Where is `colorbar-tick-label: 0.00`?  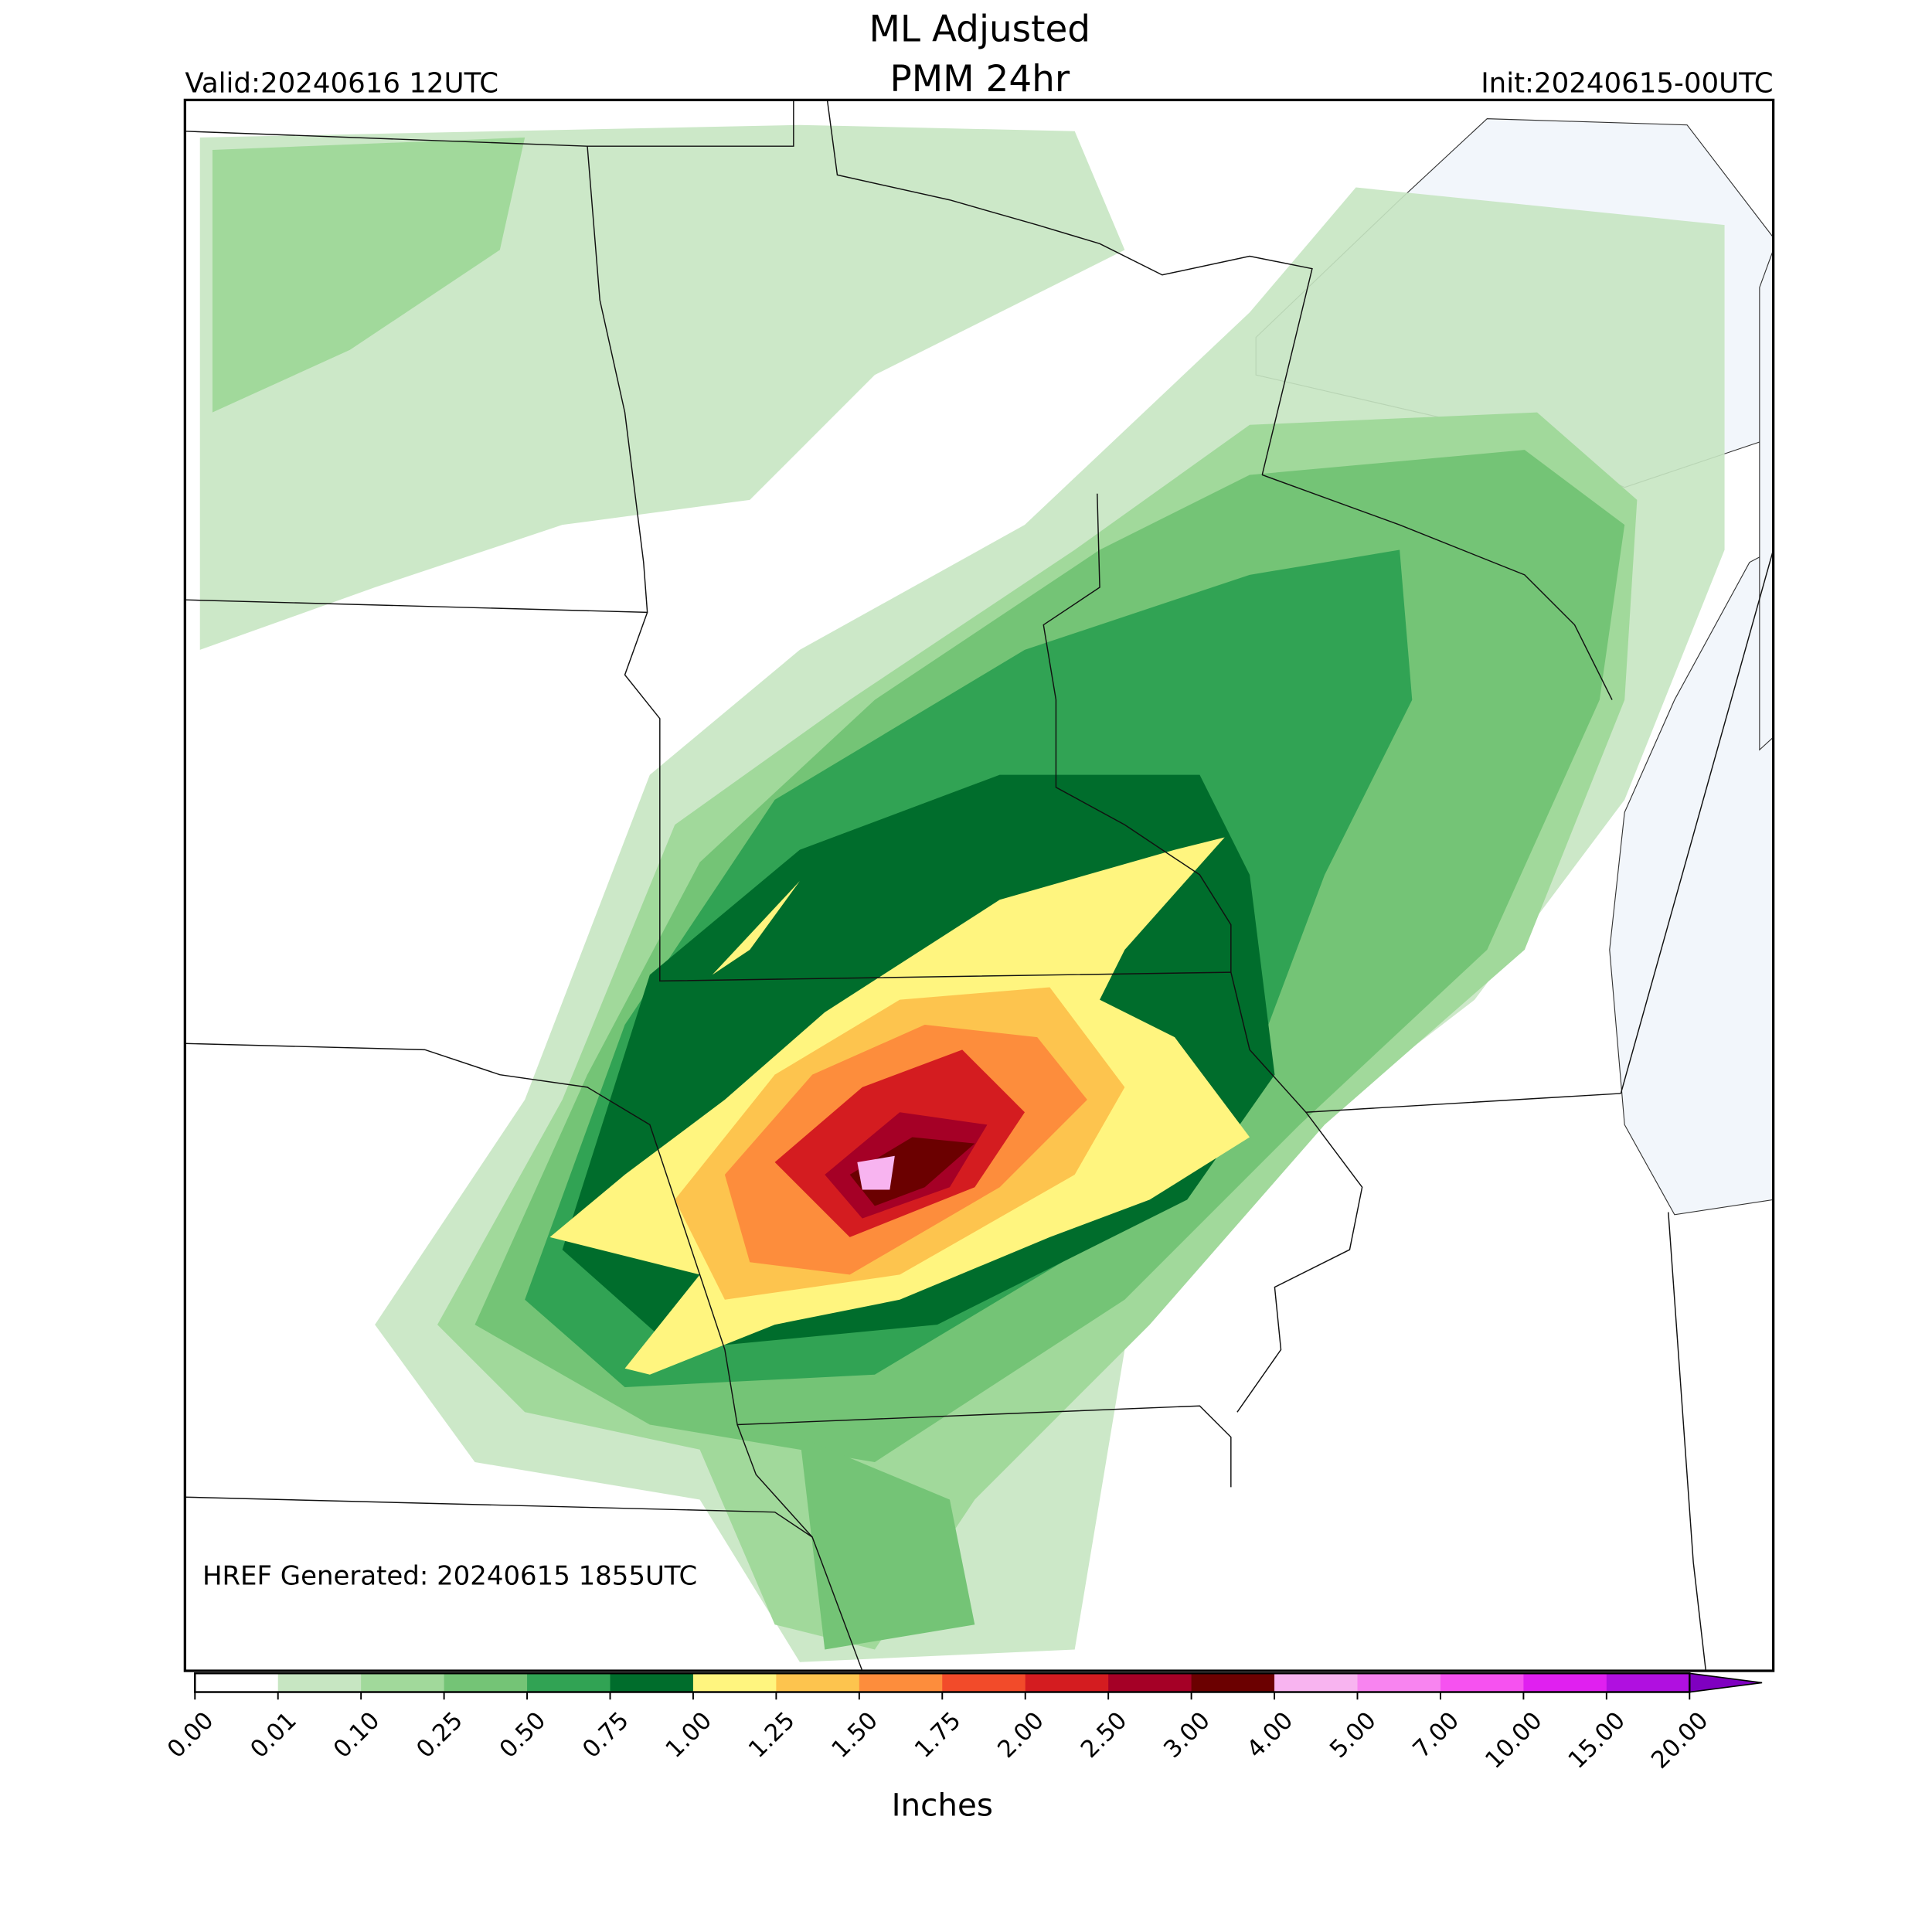 colorbar-tick-label: 0.00 is located at coordinates (191, 1735).